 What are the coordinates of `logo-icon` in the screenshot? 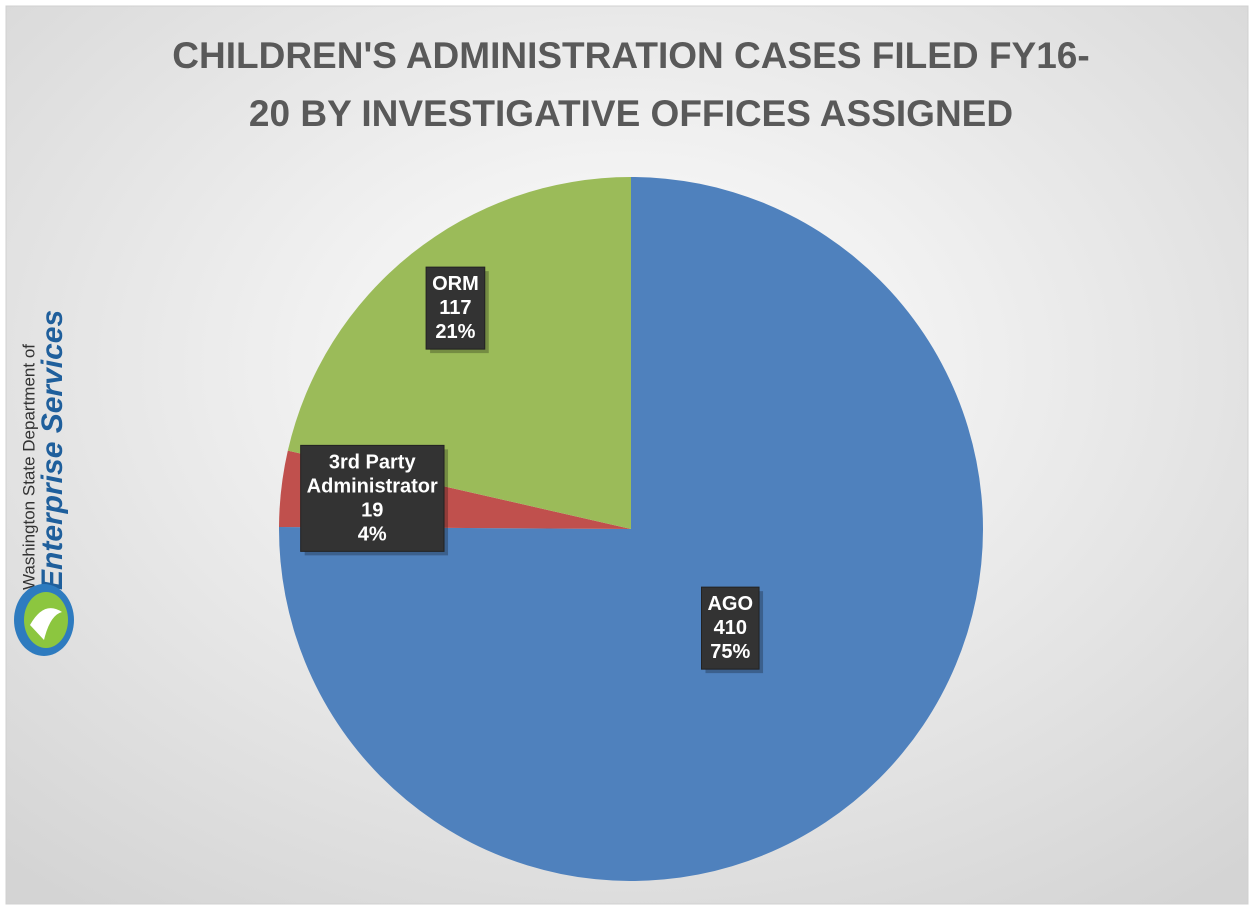 It's located at (44, 620).